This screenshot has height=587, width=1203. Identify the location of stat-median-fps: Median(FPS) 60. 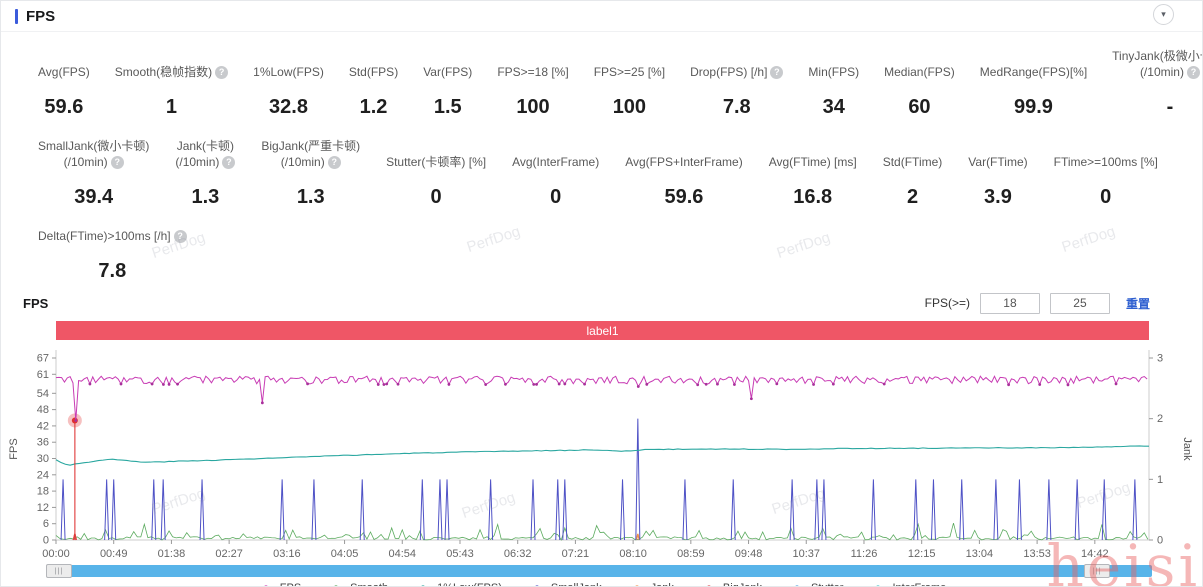
(919, 91).